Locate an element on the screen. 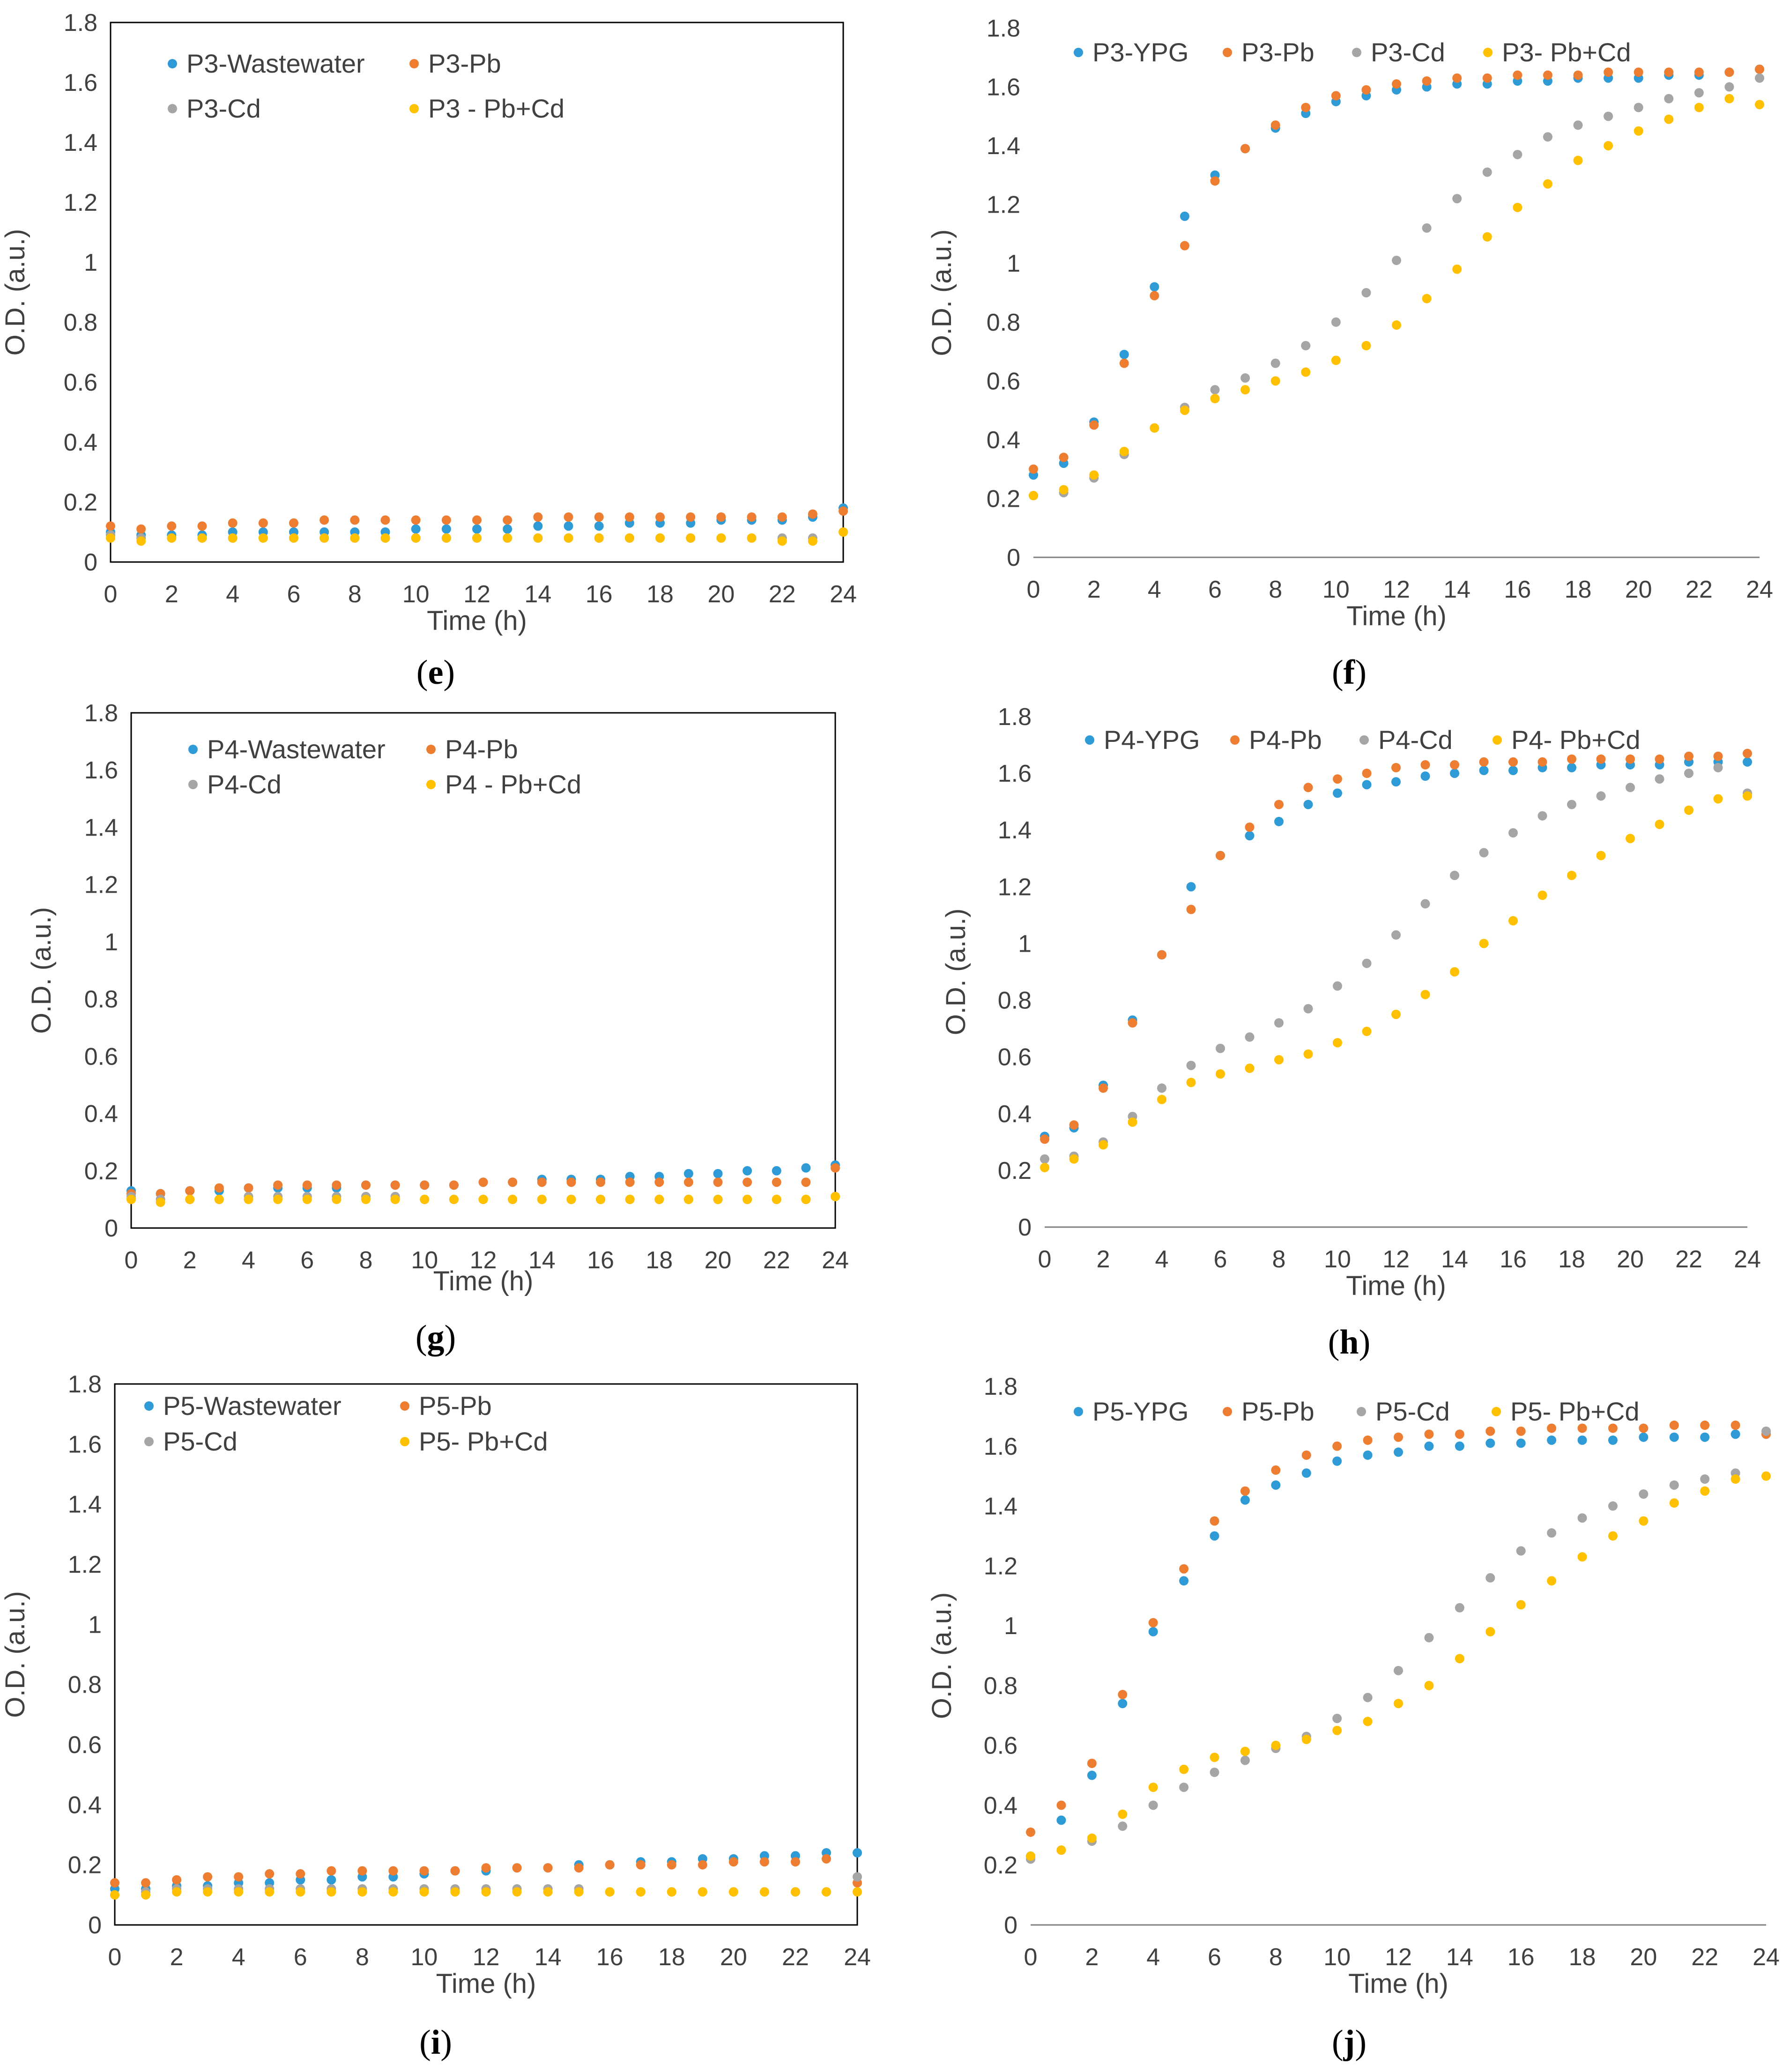 The height and width of the screenshot is (2072, 1790). series-p4-pb is located at coordinates (483, 1181).